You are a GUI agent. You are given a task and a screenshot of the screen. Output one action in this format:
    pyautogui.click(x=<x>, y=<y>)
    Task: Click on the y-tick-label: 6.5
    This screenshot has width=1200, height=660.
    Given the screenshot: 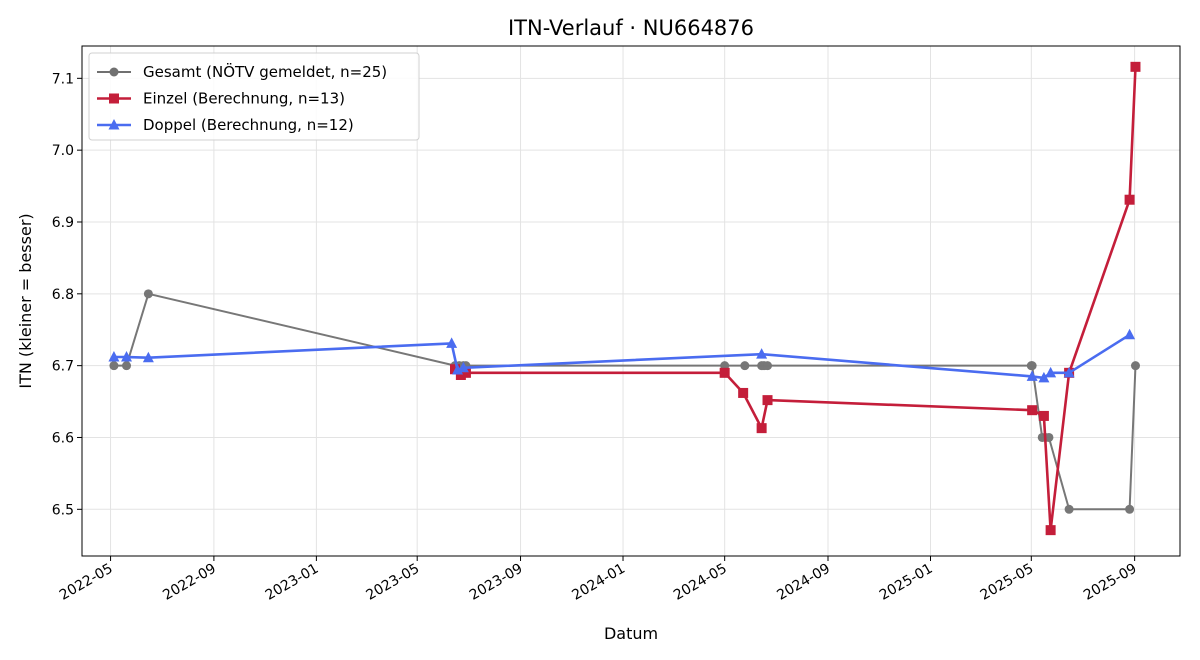 What is the action you would take?
    pyautogui.click(x=63, y=510)
    